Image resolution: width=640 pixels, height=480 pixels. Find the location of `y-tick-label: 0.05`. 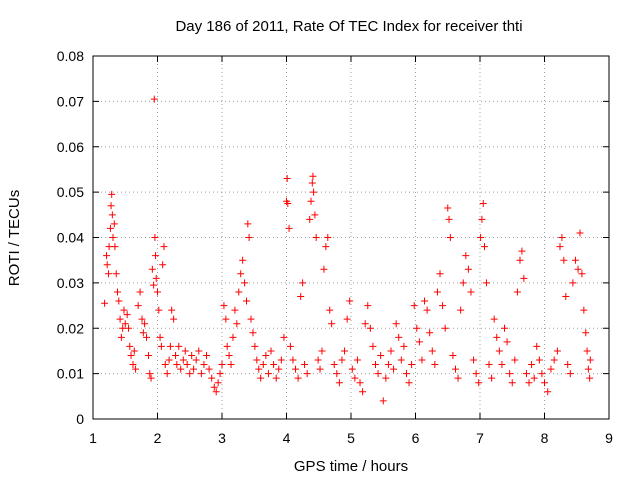

y-tick-label: 0.05 is located at coordinates (70, 192).